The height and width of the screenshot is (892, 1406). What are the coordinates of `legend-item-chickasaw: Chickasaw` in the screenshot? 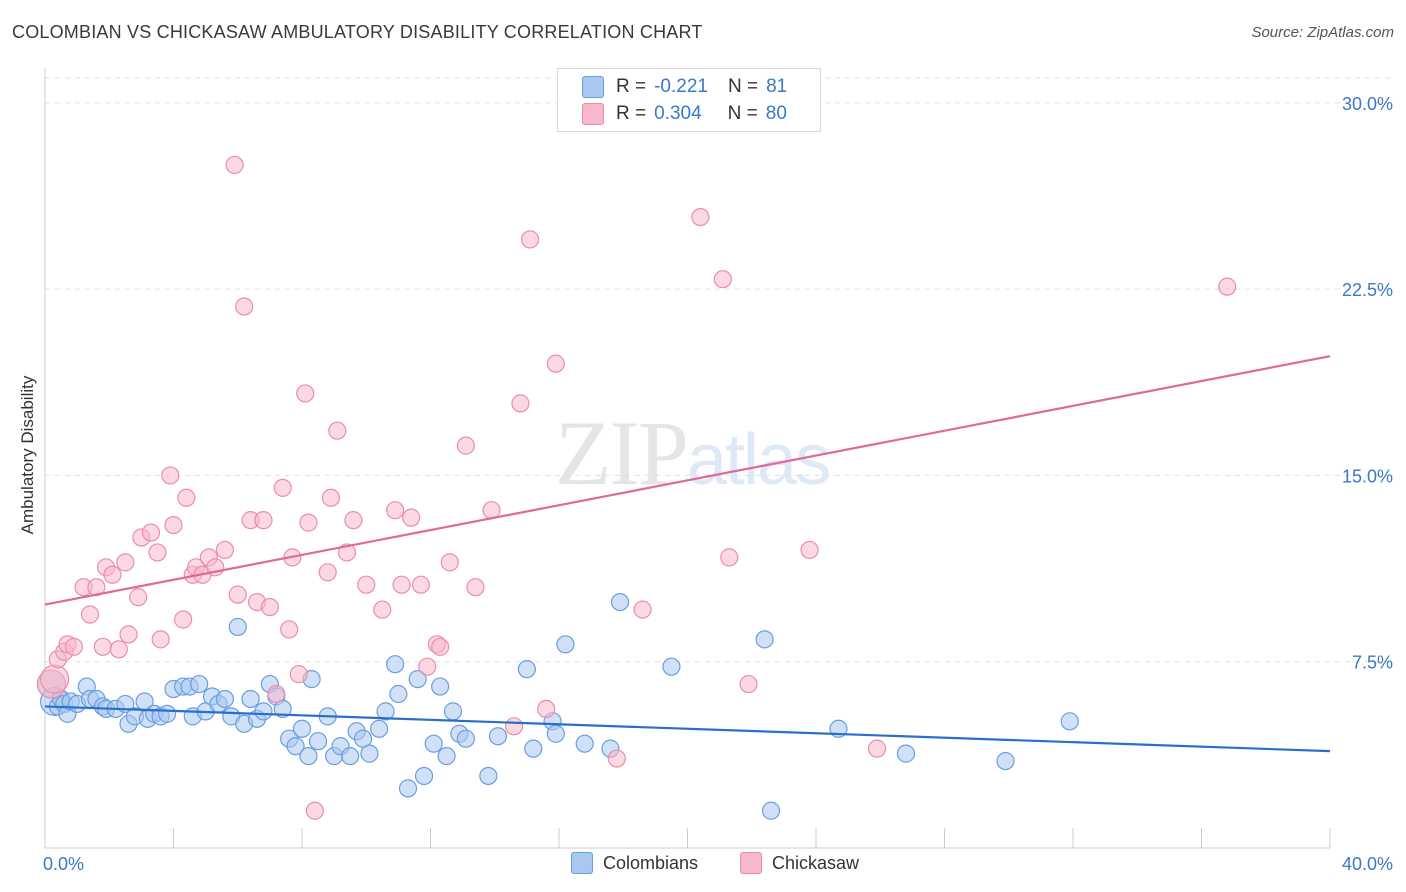 It's located at (799, 863).